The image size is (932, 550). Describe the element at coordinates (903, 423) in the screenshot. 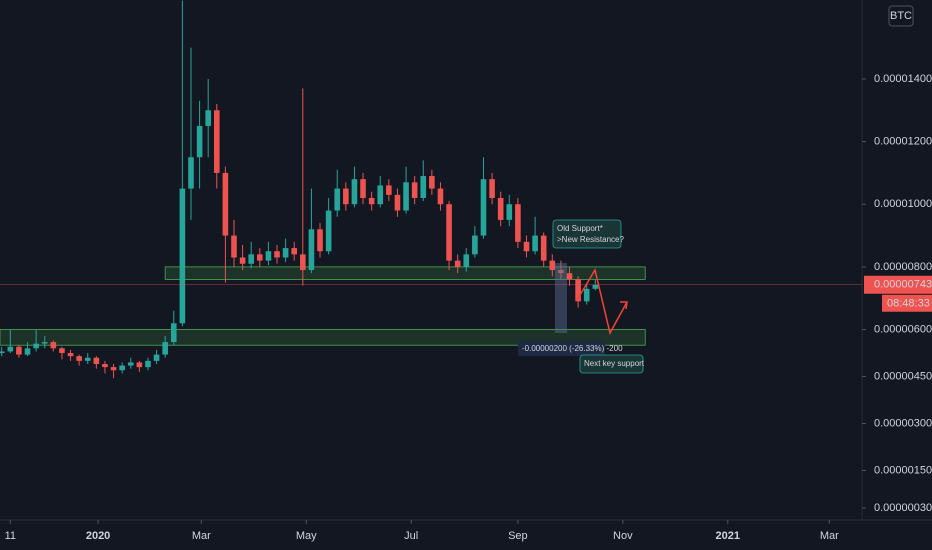

I see `y-tick-label: 0.00000300` at that location.